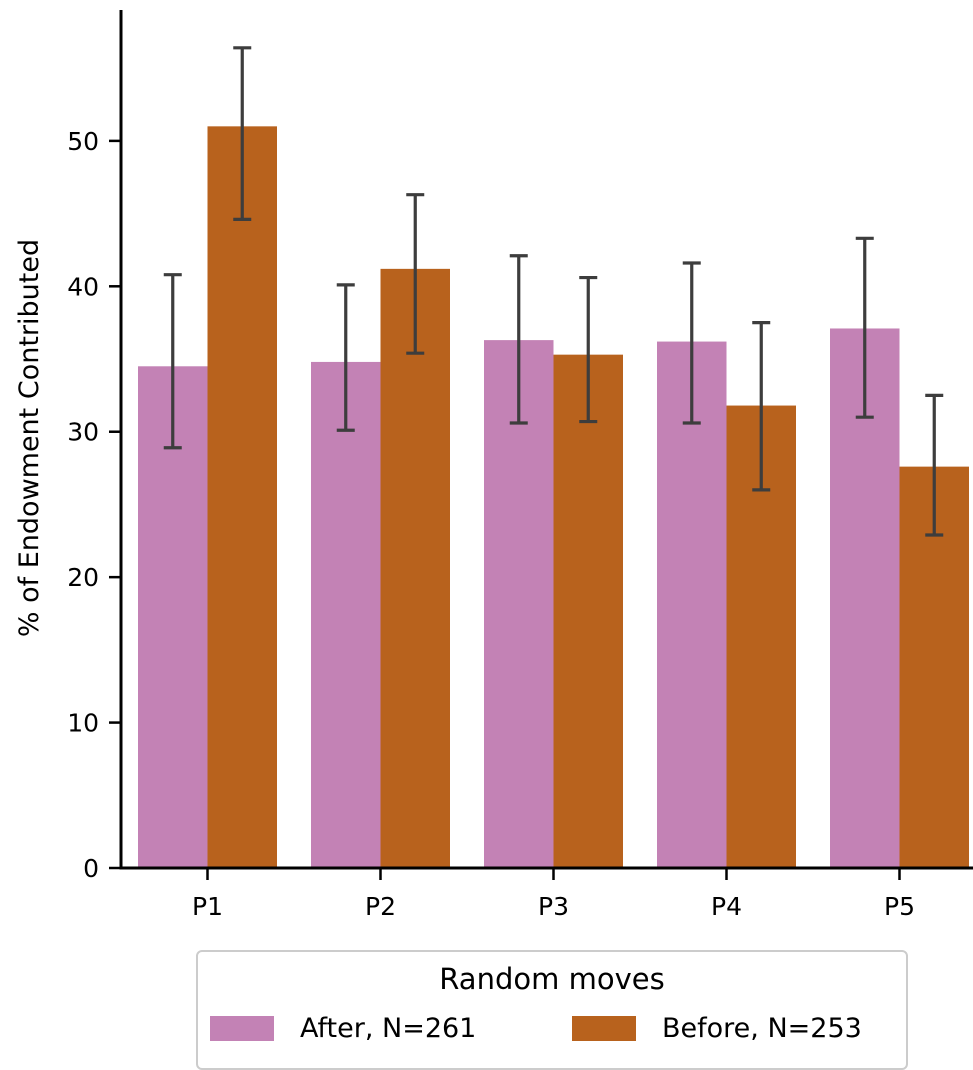 The height and width of the screenshot is (1070, 973). What do you see at coordinates (552, 979) in the screenshot?
I see `legend-title: Random moves` at bounding box center [552, 979].